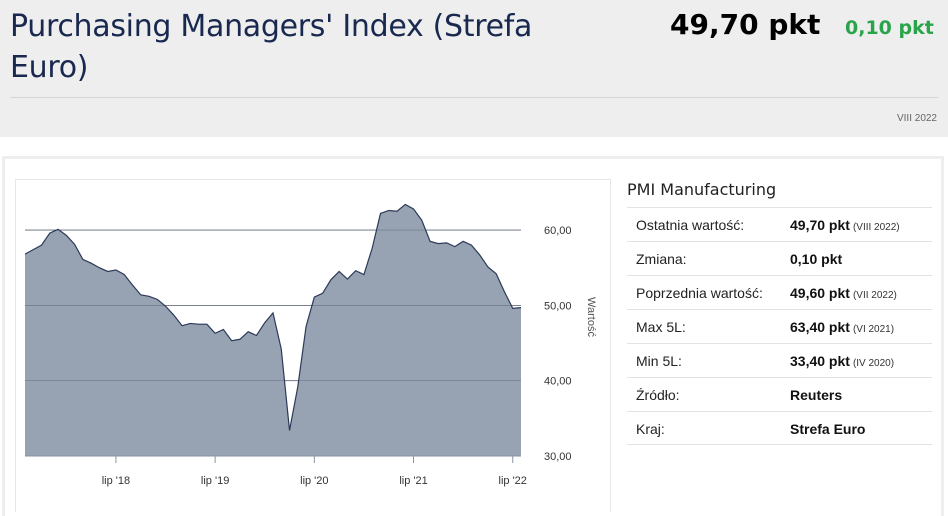 The width and height of the screenshot is (948, 516). What do you see at coordinates (558, 382) in the screenshot?
I see `y-tick-label: 40,00` at bounding box center [558, 382].